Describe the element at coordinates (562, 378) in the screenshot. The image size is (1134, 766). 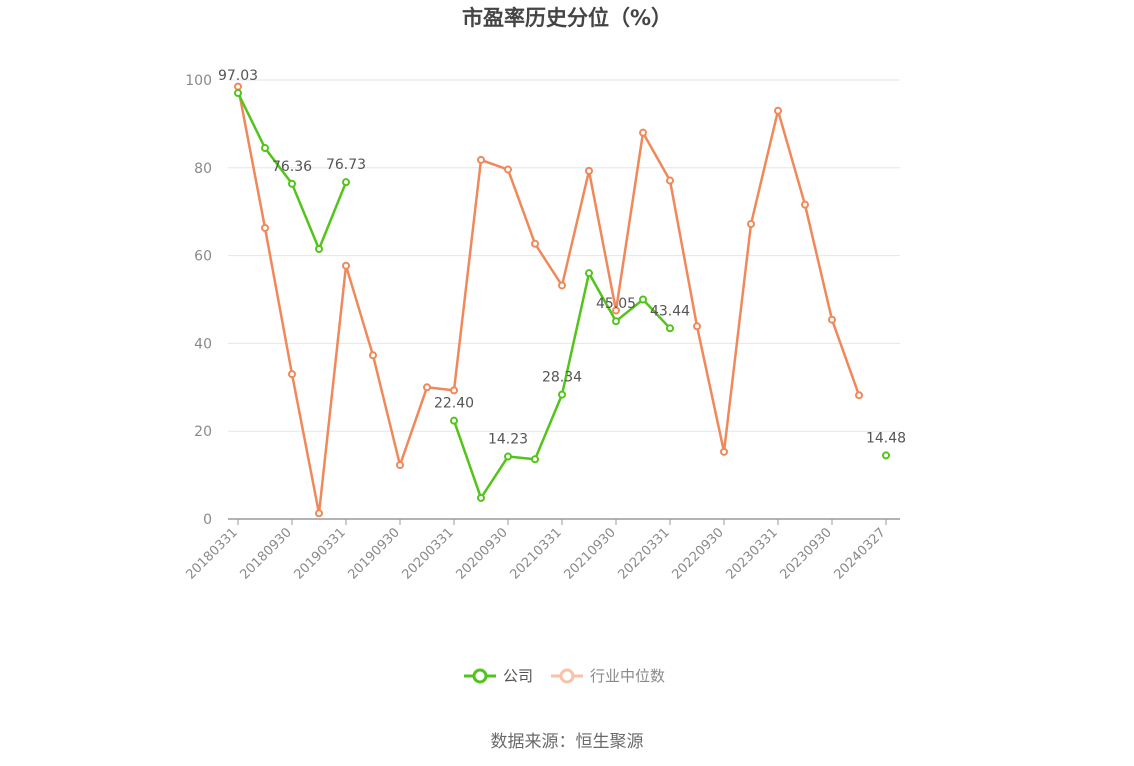
I see `company-data-label: 28.34` at that location.